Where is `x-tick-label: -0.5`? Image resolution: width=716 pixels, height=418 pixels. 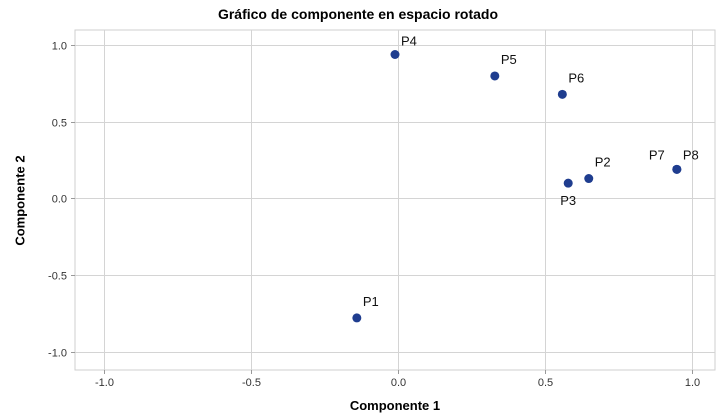 x-tick-label: -0.5 is located at coordinates (251, 383).